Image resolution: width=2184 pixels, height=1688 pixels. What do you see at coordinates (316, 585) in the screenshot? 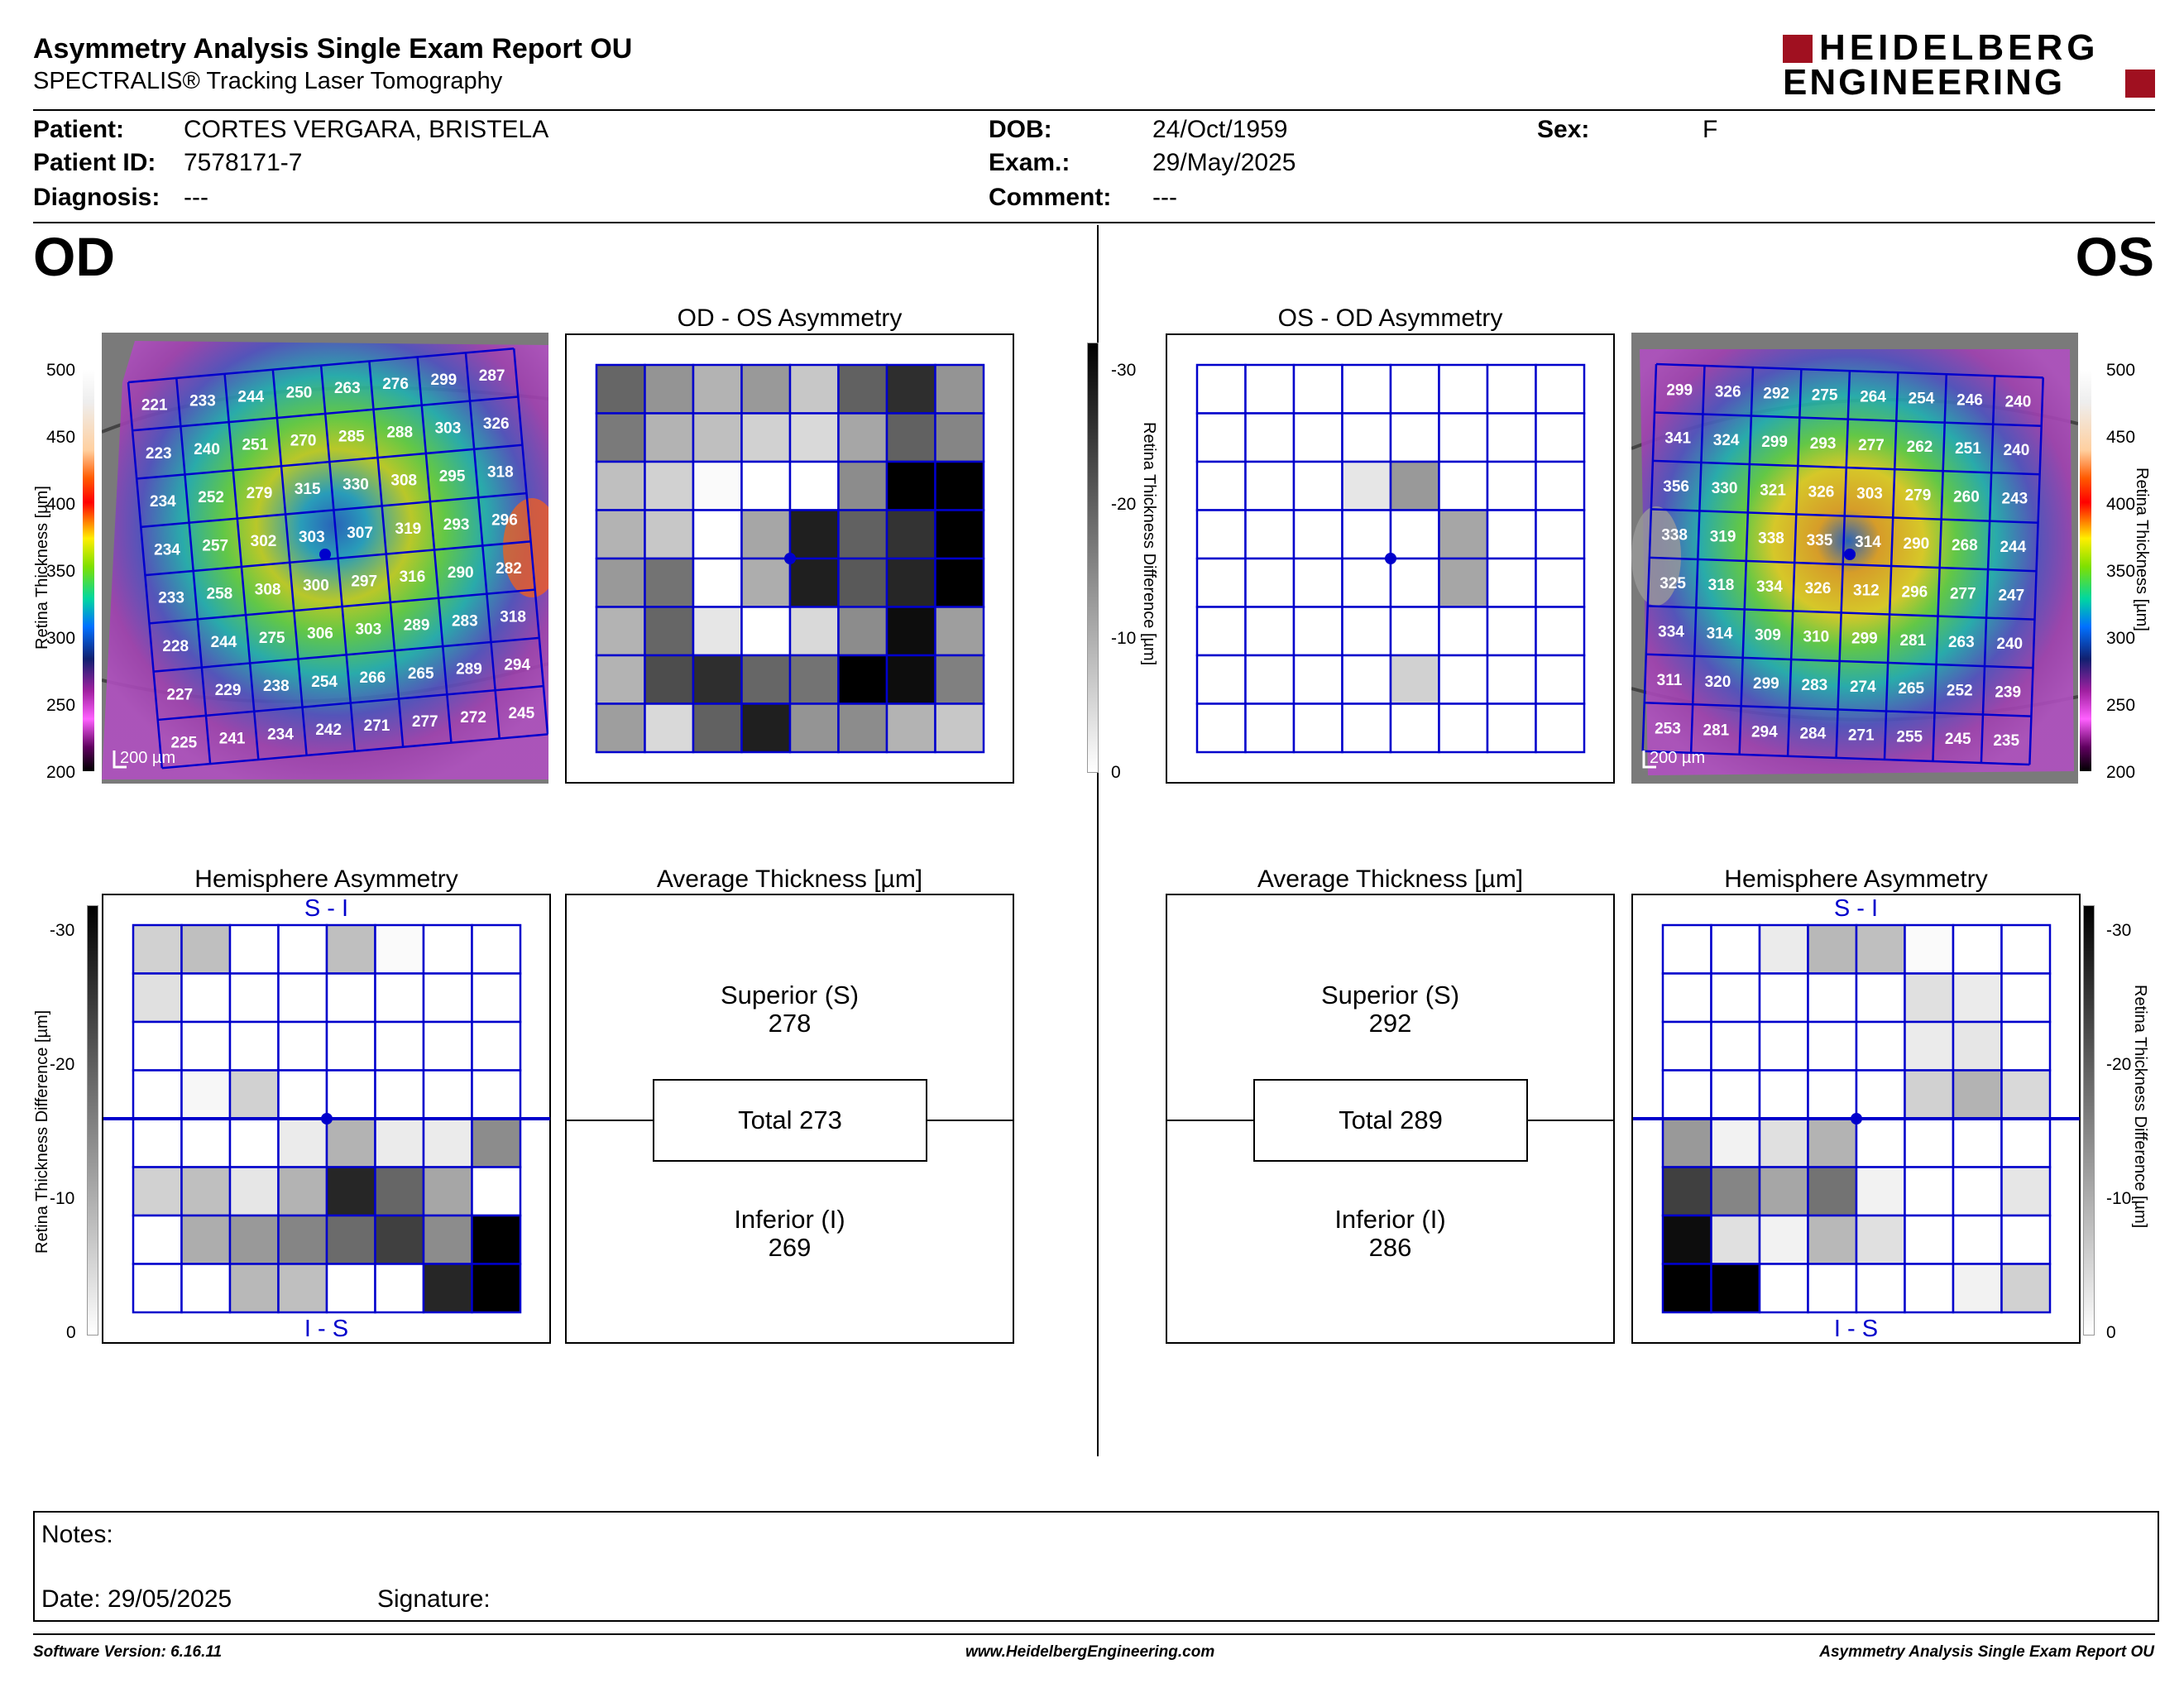
I see `thickness-value: 300` at bounding box center [316, 585].